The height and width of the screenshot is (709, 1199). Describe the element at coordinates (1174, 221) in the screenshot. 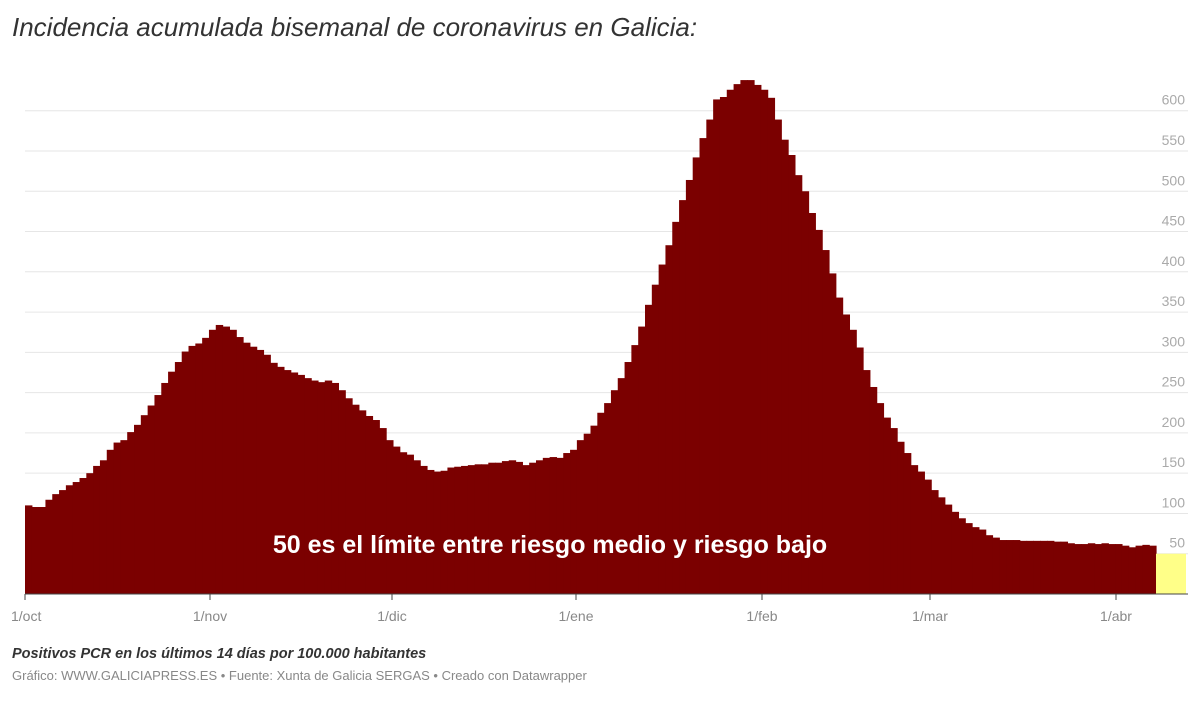

I see `y-tick-label: 450` at that location.